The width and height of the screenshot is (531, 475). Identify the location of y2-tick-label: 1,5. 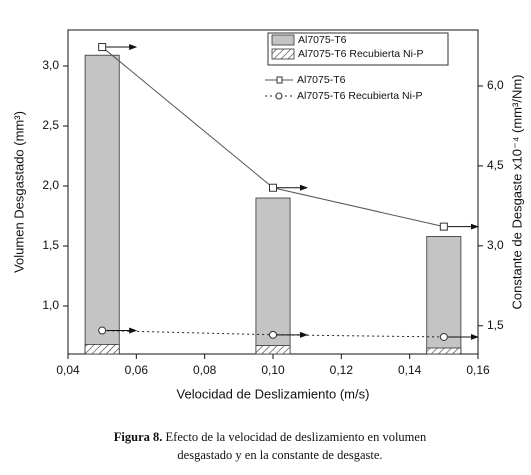
(495, 325).